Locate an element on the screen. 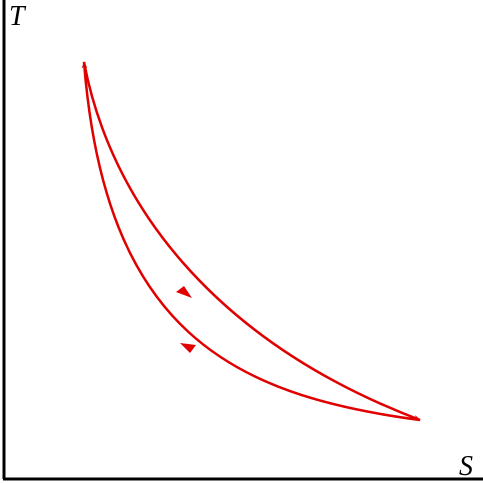  upper-mid-arrow is located at coordinates (184, 292).